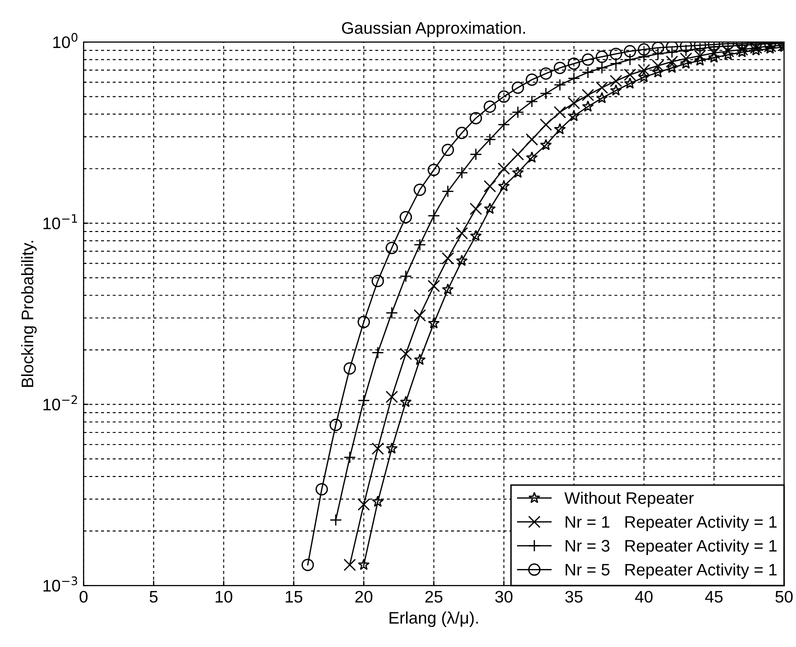 The width and height of the screenshot is (796, 647). What do you see at coordinates (671, 571) in the screenshot?
I see `legend-label: Nr = 5 Repeater Activity = 1` at bounding box center [671, 571].